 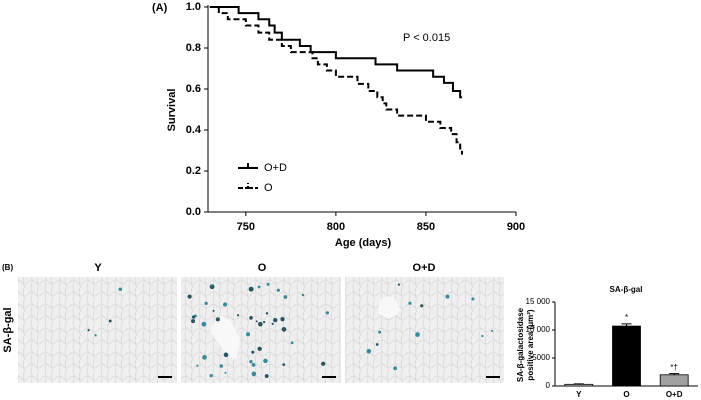 I want to click on annotation: P < 0.015, so click(x=426, y=38).